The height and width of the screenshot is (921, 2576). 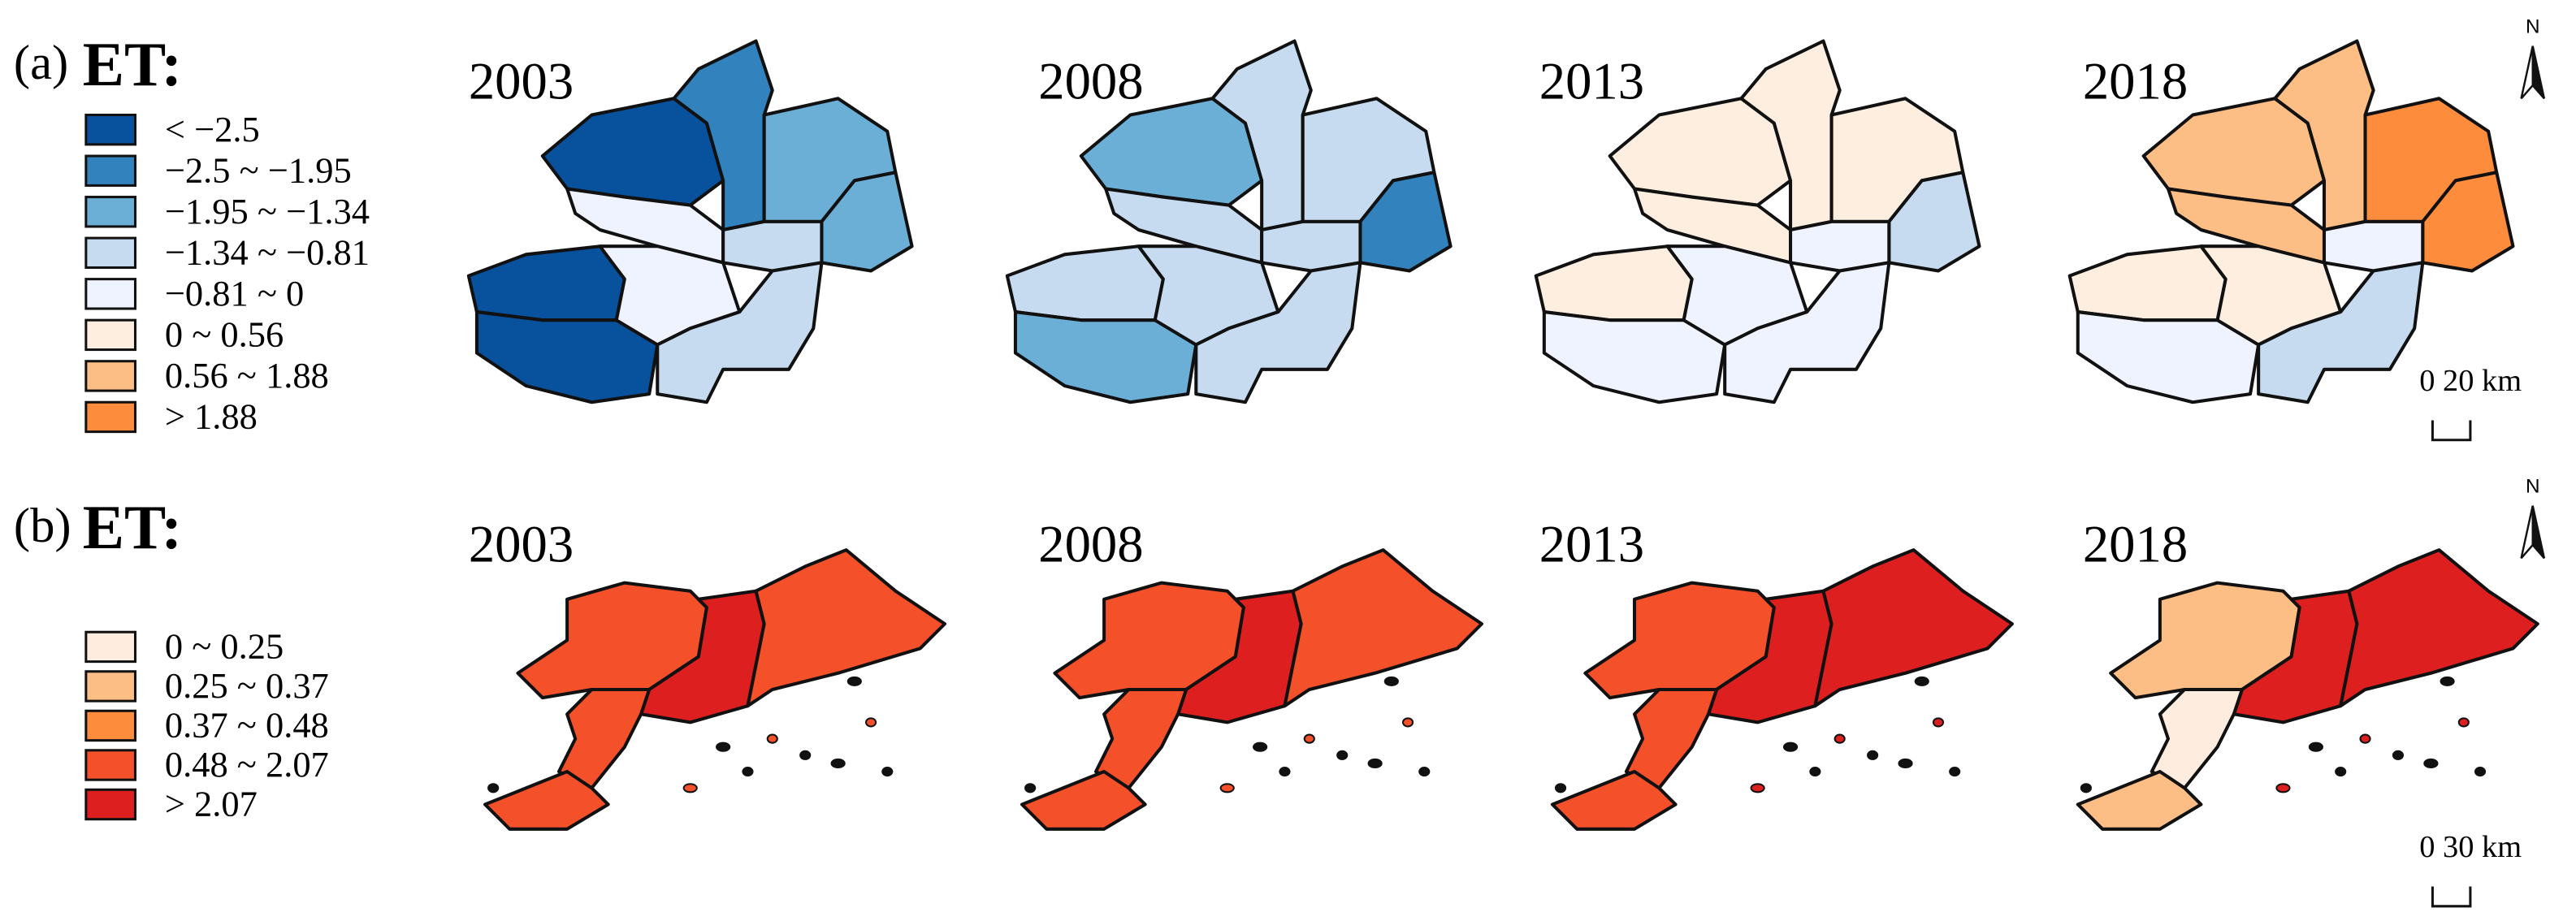 What do you see at coordinates (224, 335) in the screenshot?
I see `legend-label: 0 ~ 0.56` at bounding box center [224, 335].